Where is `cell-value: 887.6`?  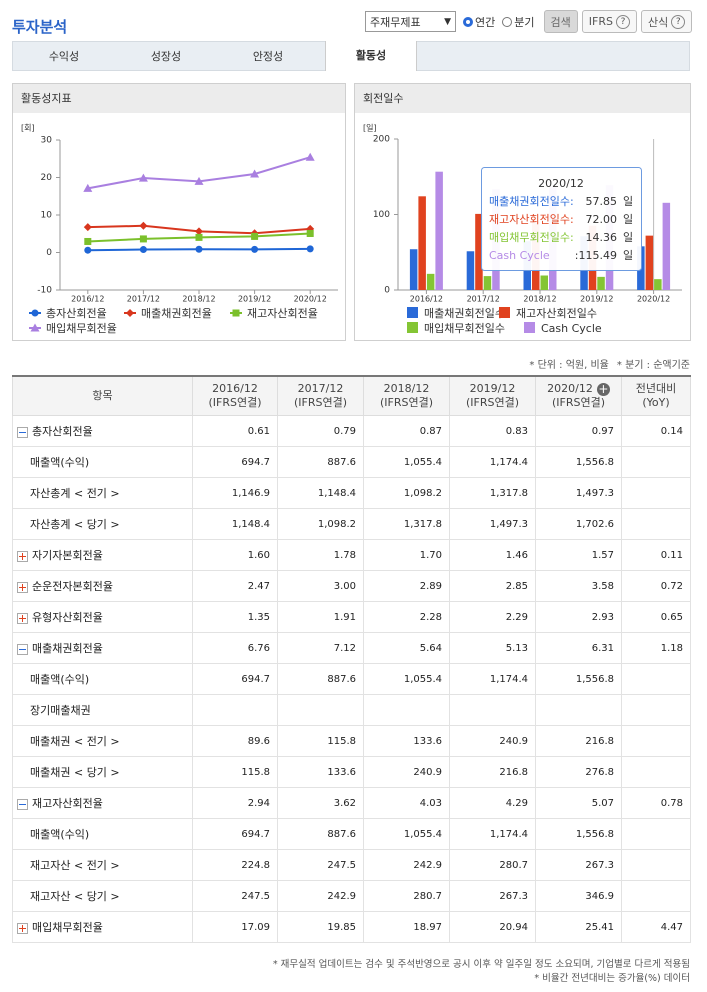 cell-value: 887.6 is located at coordinates (341, 834).